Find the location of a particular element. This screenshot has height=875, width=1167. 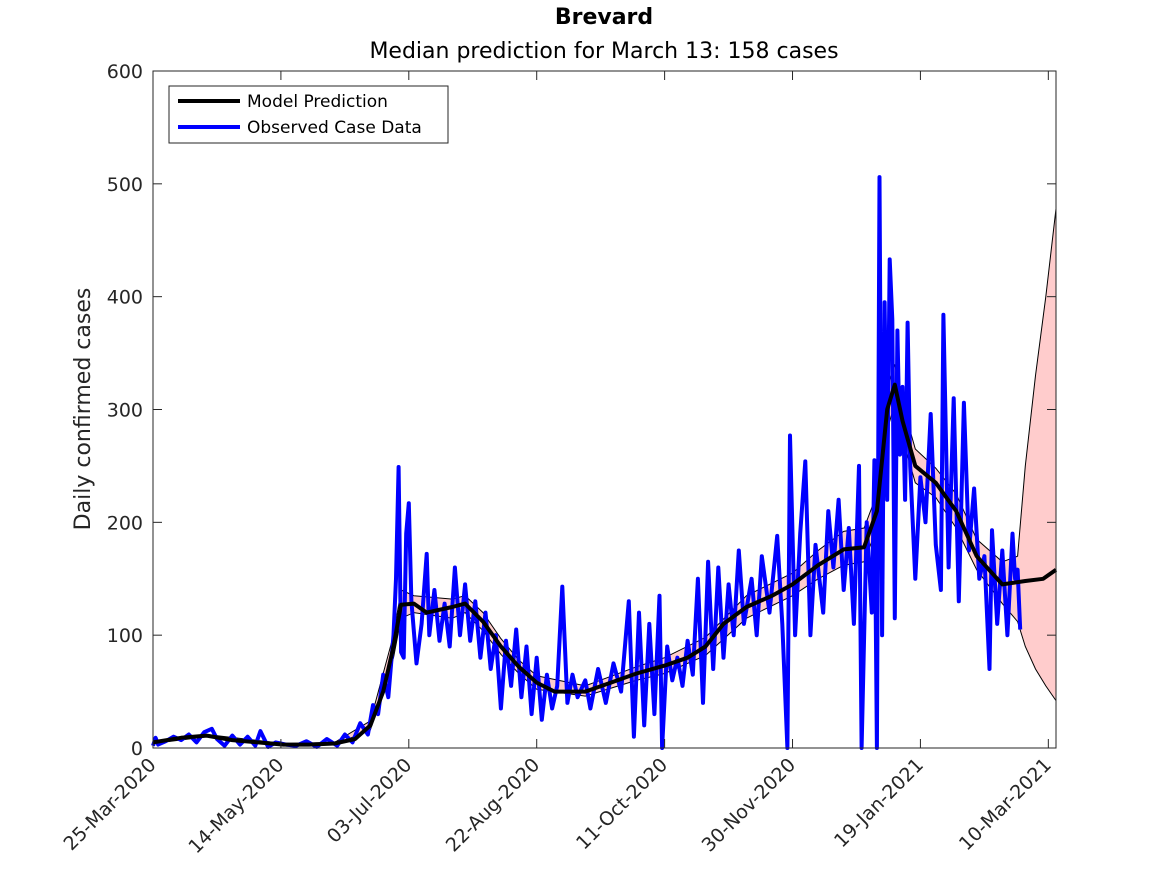

legend-box is located at coordinates (308, 114).